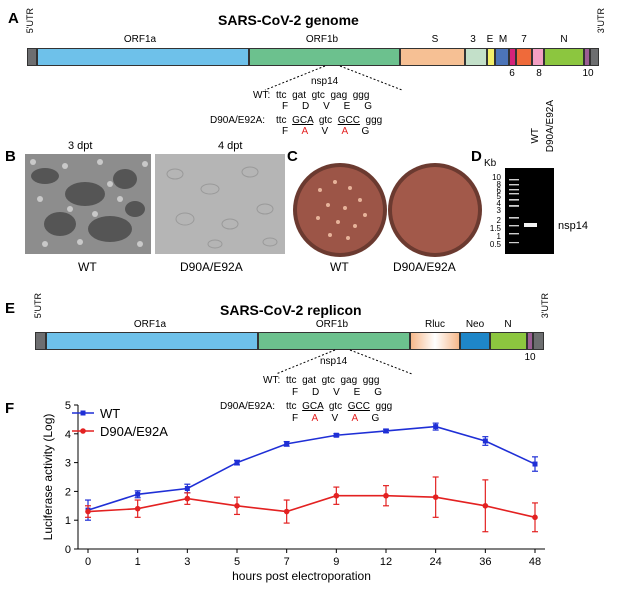 Image resolution: width=617 pixels, height=591 pixels. Describe the element at coordinates (322, 39) in the screenshot. I see `genome-orf1b-label: ORF1b` at that location.